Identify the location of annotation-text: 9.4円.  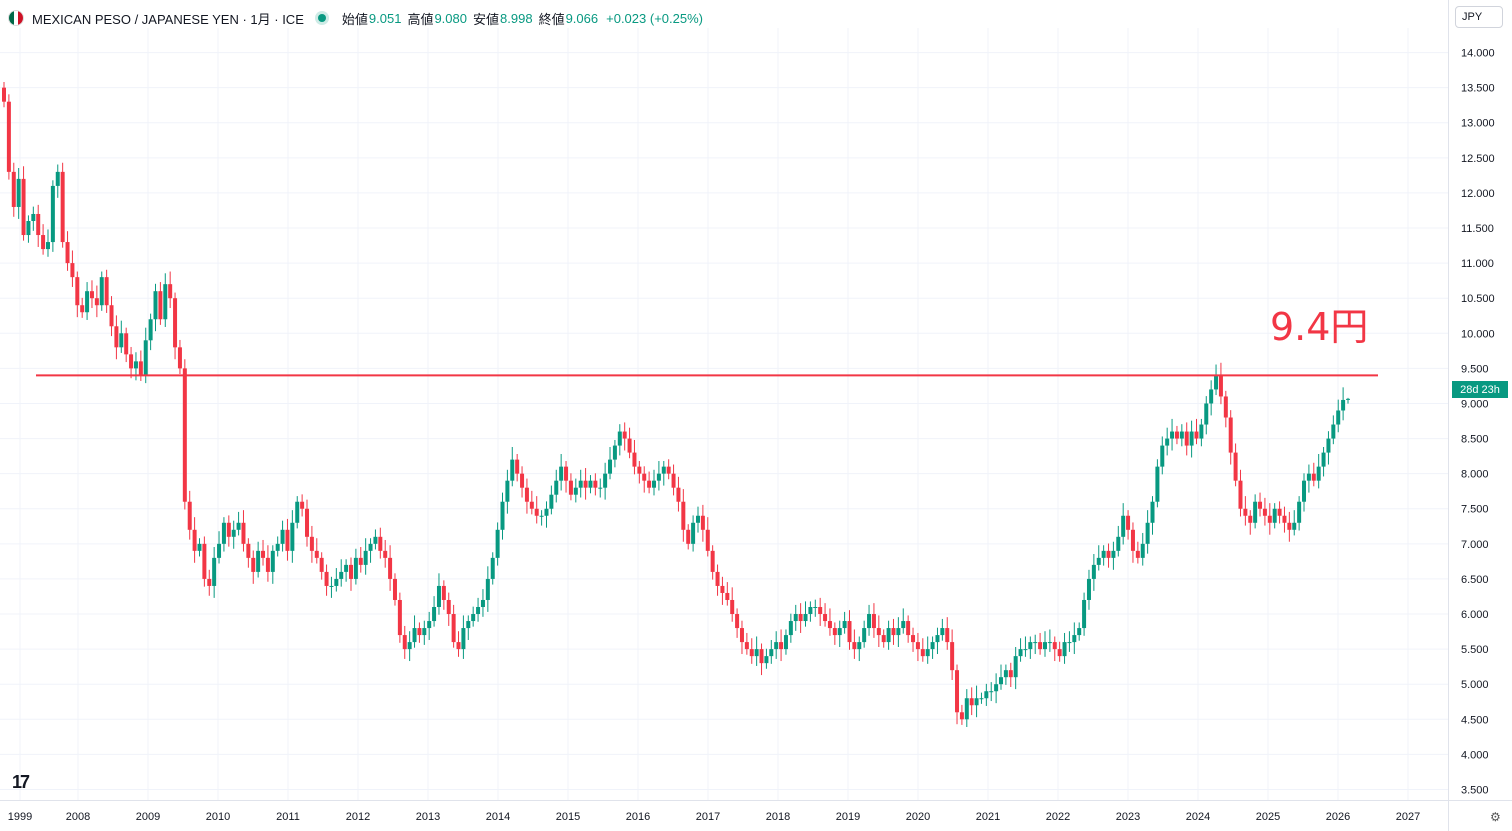
(1319, 327).